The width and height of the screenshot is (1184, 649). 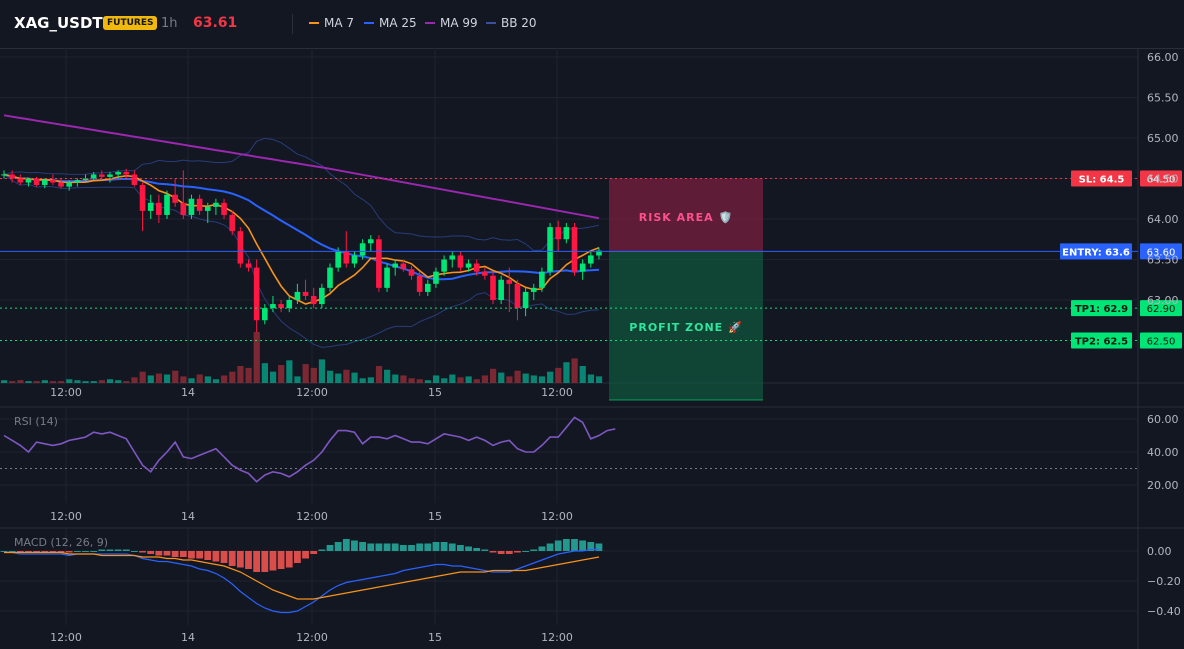 What do you see at coordinates (1163, 219) in the screenshot?
I see `price-tick-label: 64.00` at bounding box center [1163, 219].